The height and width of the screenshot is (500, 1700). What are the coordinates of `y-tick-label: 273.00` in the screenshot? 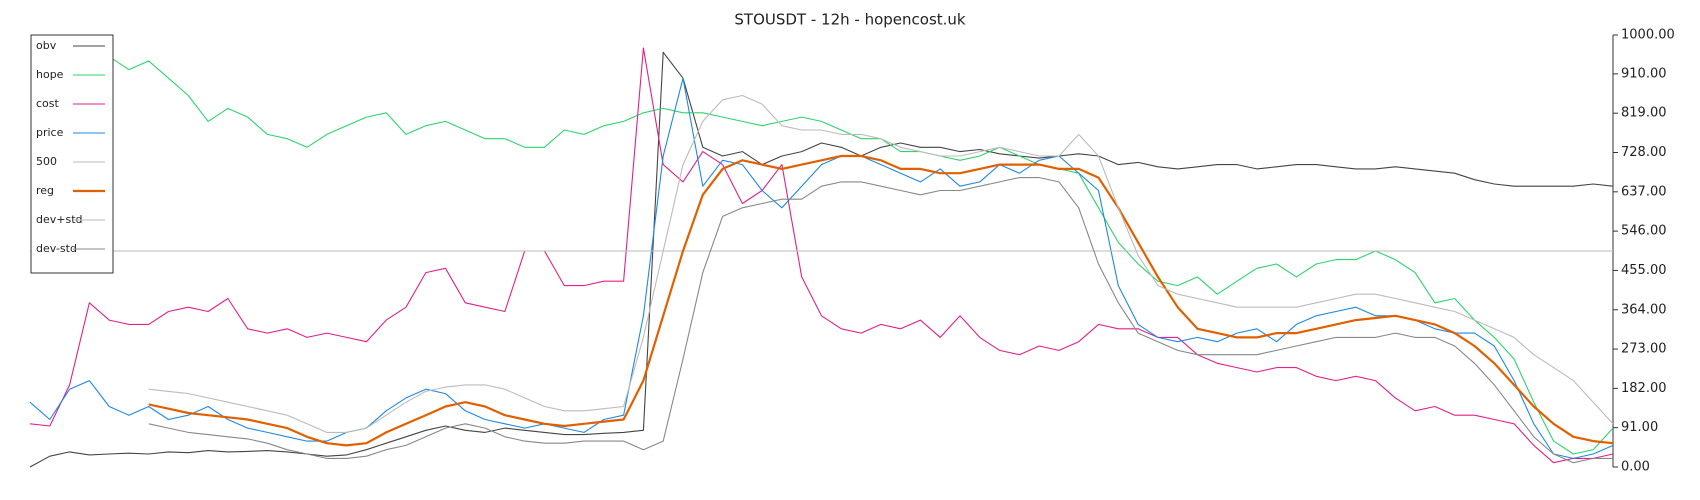 It's located at (1644, 349).